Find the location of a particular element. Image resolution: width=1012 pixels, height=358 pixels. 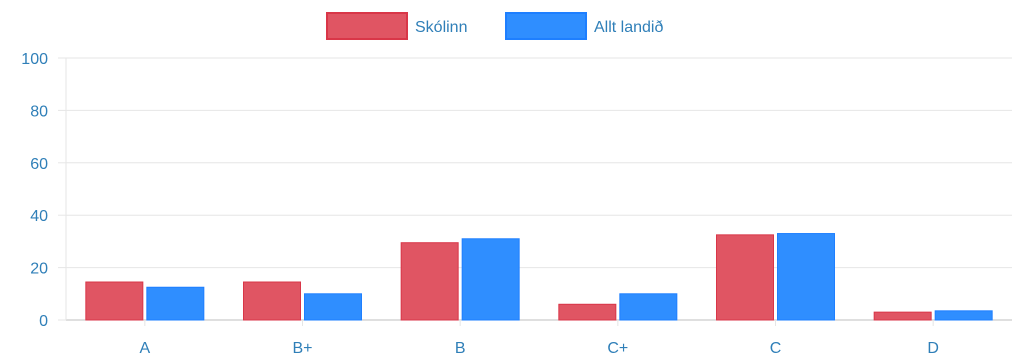

x-tick-label: C+ is located at coordinates (617, 348).